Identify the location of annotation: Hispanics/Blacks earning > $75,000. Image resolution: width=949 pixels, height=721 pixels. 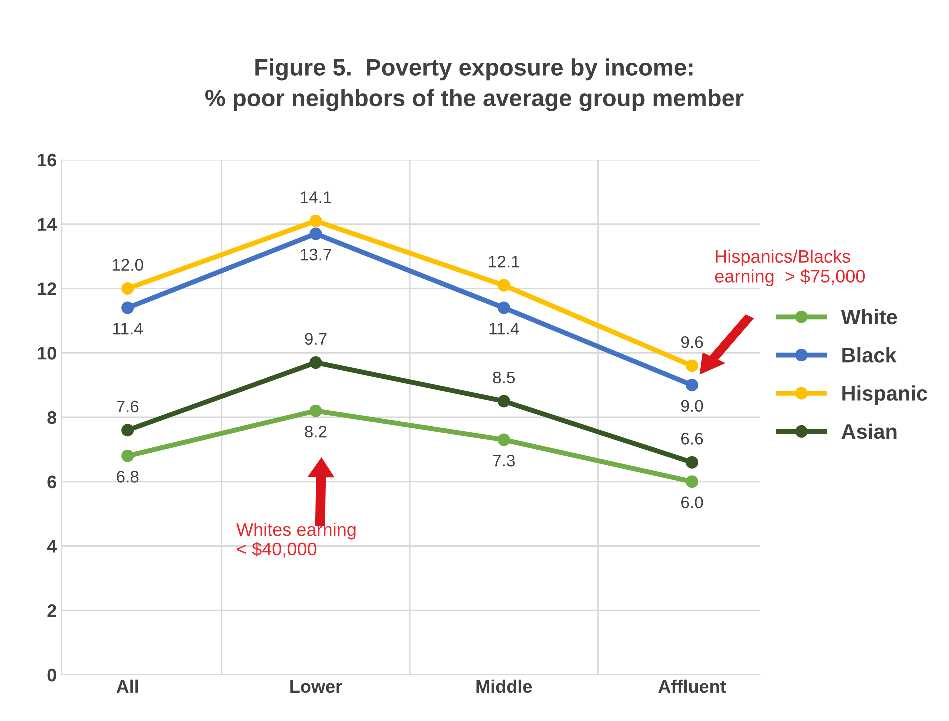
(790, 268).